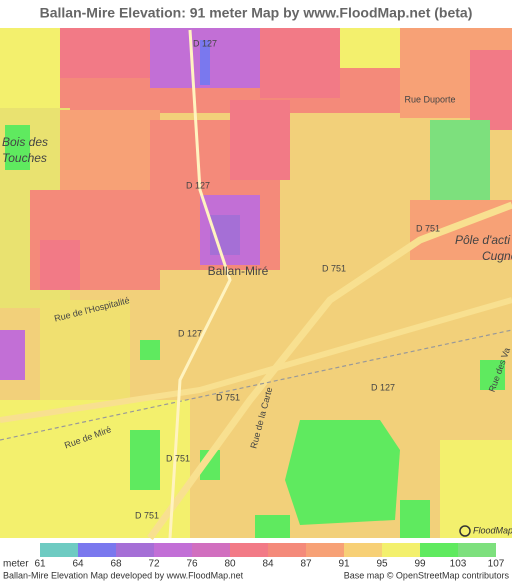 The width and height of the screenshot is (512, 582). Describe the element at coordinates (429, 99) in the screenshot. I see `road-label: Rue Duporte` at that location.